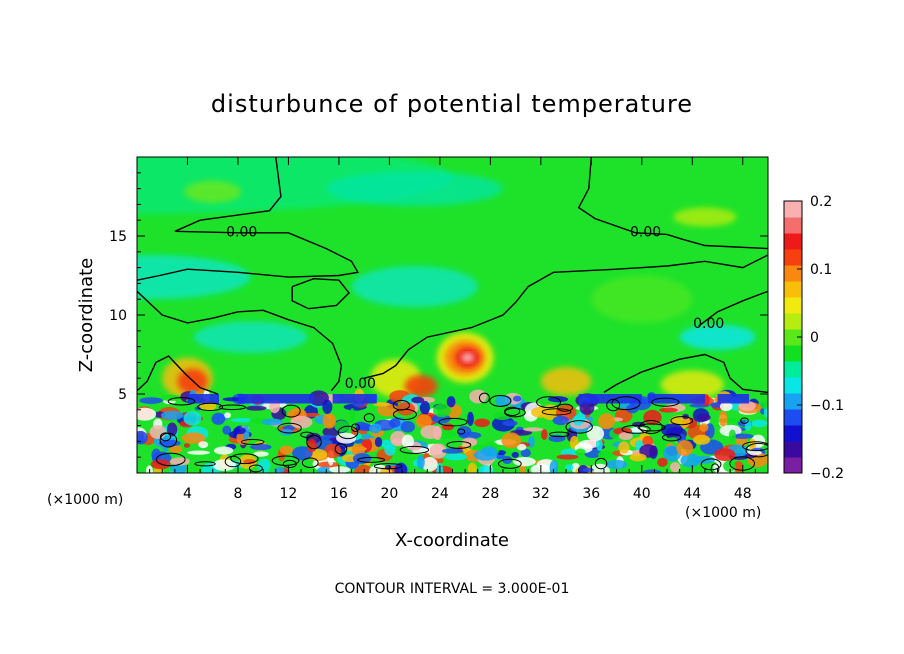 Image resolution: width=904 pixels, height=654 pixels. I want to click on x-tick-label: 20, so click(389, 494).